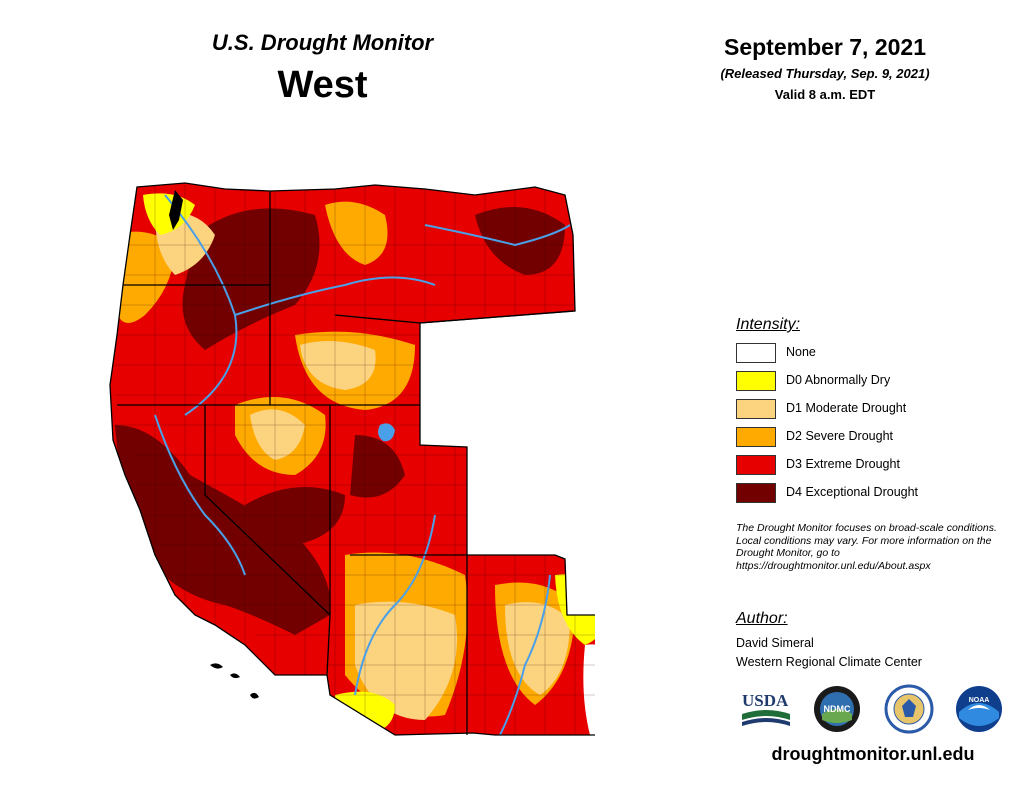 This screenshot has height=791, width=1024. Describe the element at coordinates (825, 73) in the screenshot. I see `release-date: (Released Thursday, Sep. 9, 2021)` at that location.